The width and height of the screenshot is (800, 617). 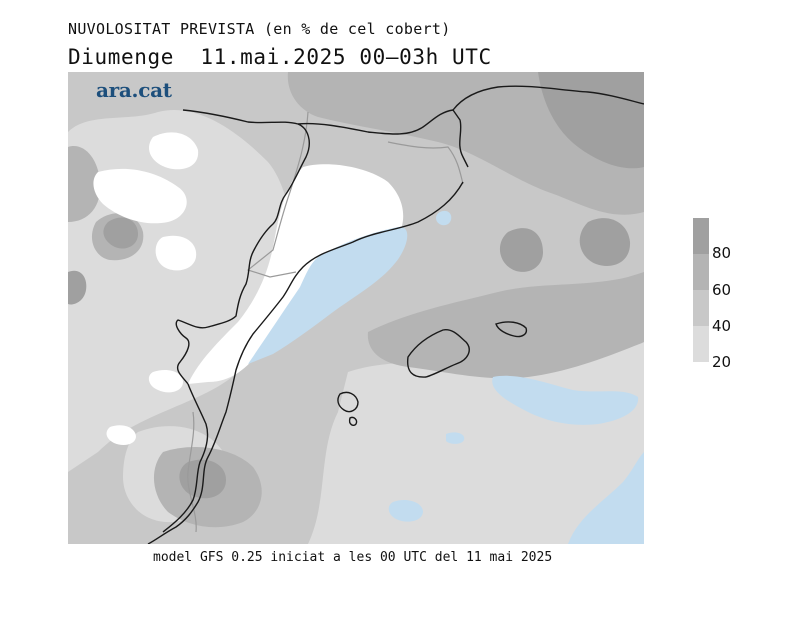 I want to click on island-ibiza, so click(x=348, y=402).